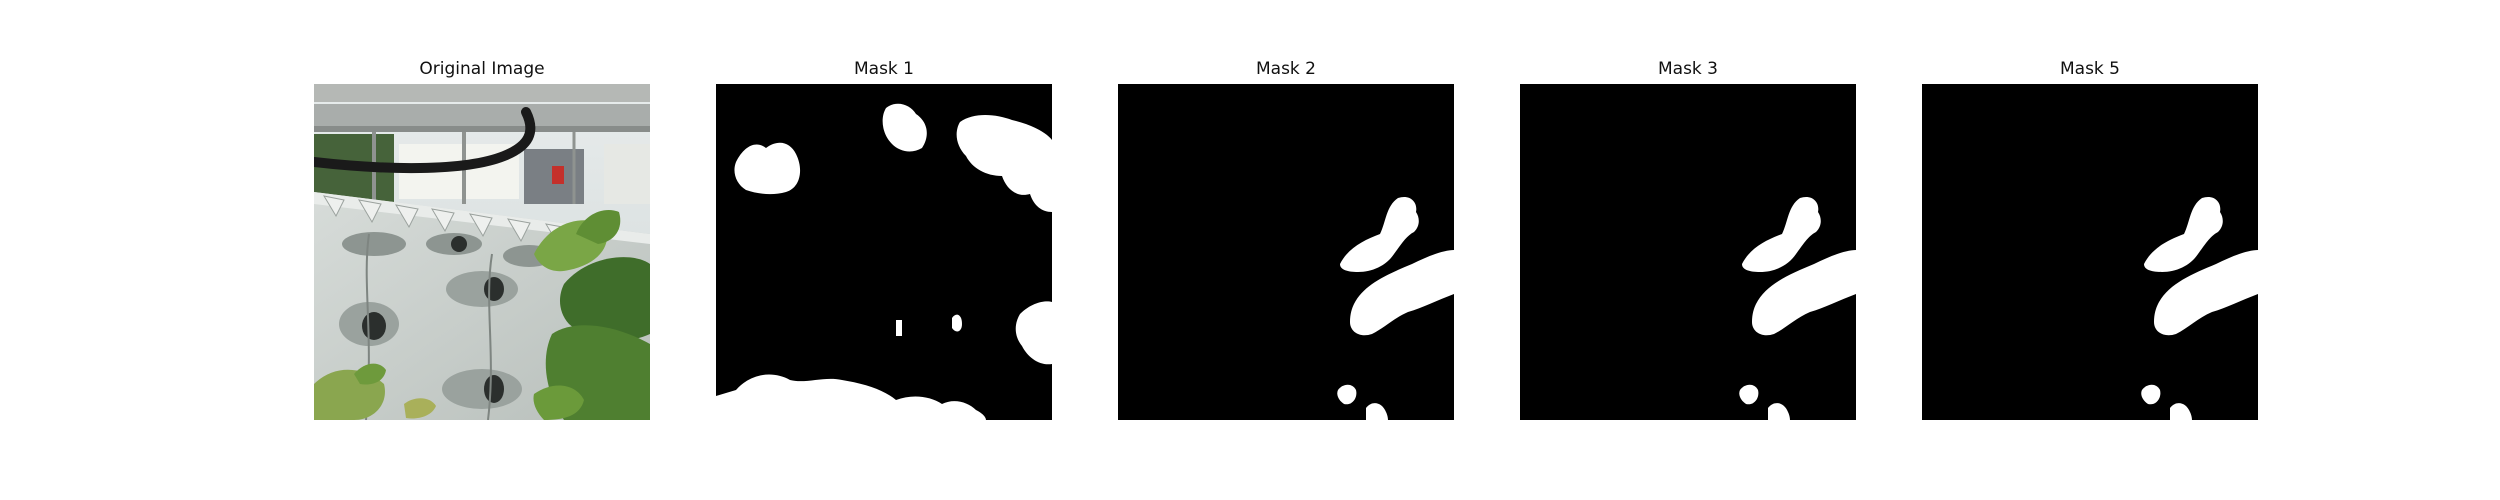  I want to click on original-image-panel: Original Image, so click(482, 238).